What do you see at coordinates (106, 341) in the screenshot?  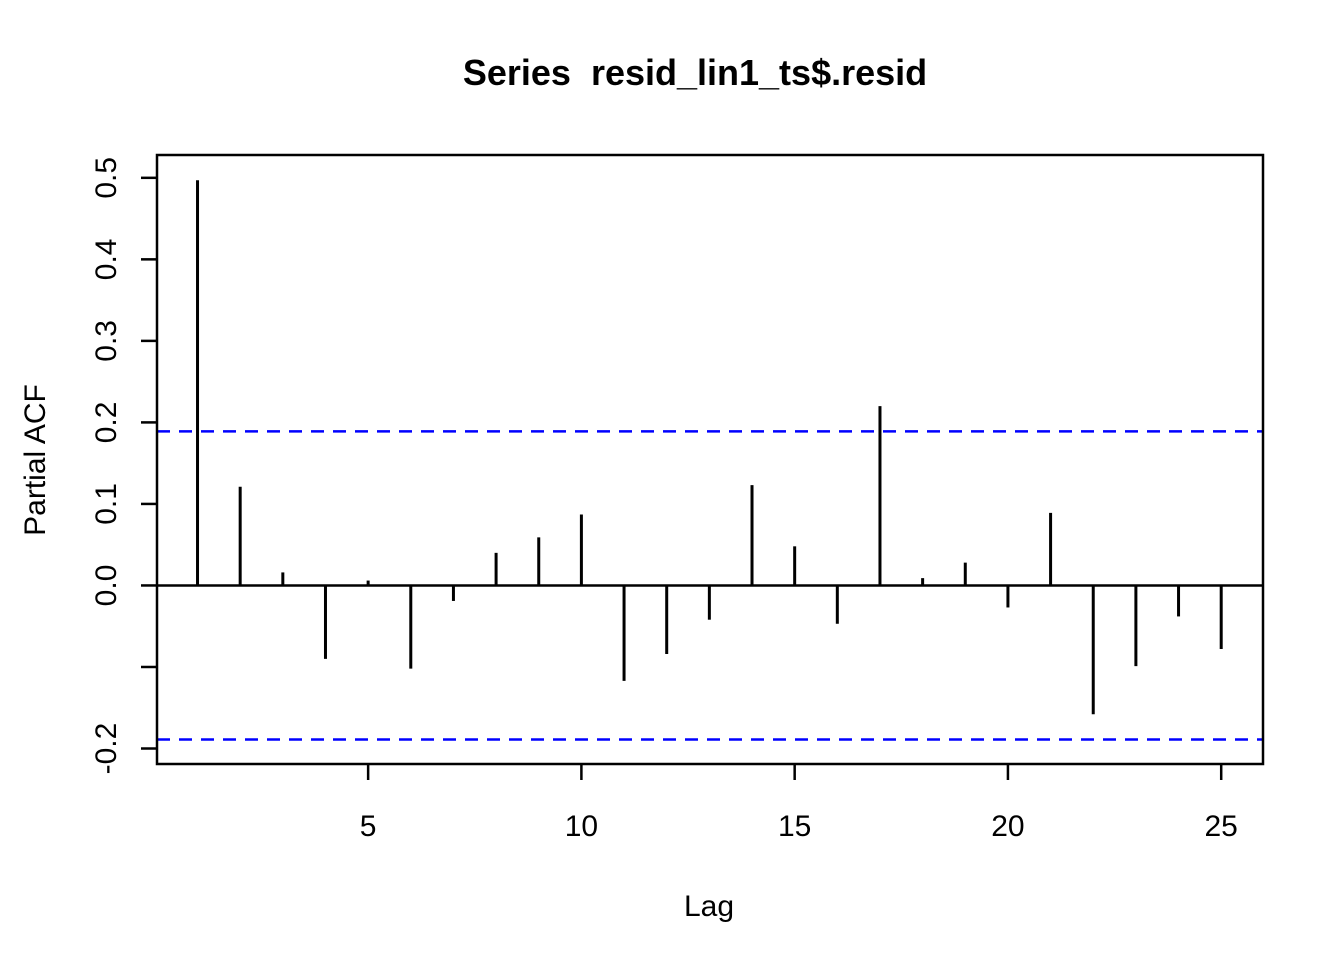 I see `y-tick-label-0.3: 0.3` at bounding box center [106, 341].